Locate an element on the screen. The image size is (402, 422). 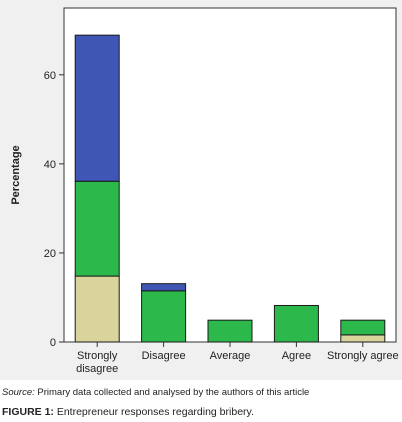
y-tick-label: 60 is located at coordinates (50, 76).